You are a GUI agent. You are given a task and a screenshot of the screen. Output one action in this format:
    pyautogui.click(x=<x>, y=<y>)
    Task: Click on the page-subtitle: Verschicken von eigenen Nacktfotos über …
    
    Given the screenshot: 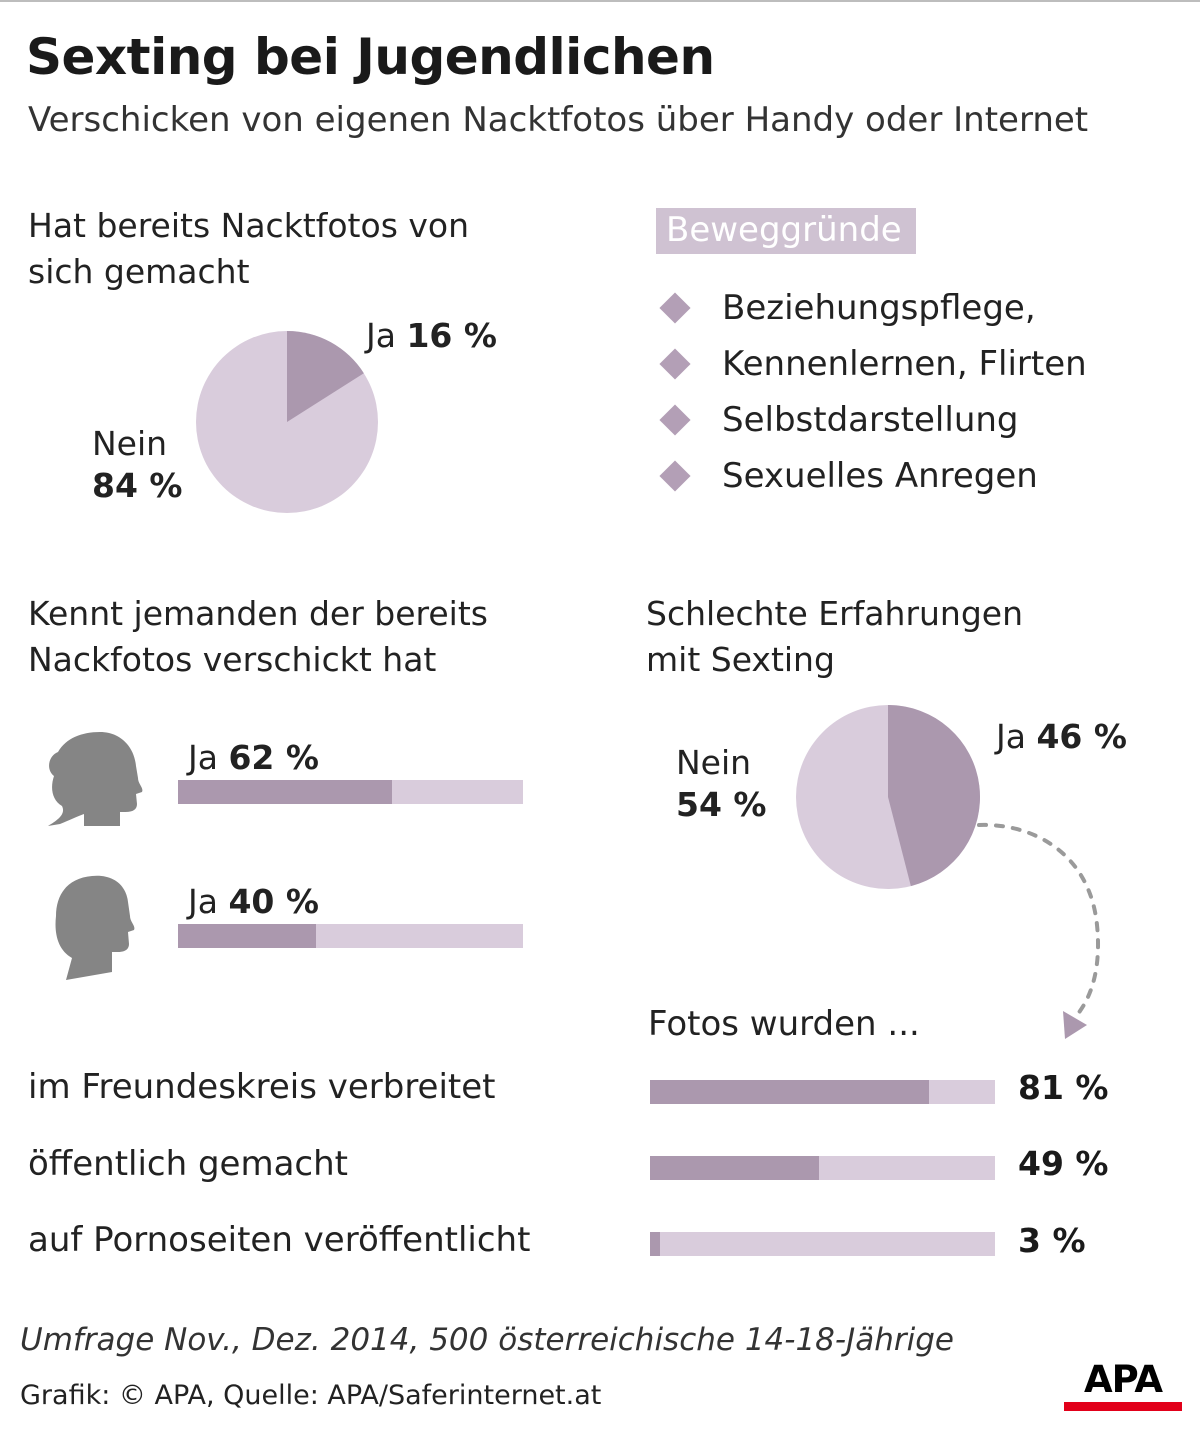 What is the action you would take?
    pyautogui.click(x=558, y=120)
    